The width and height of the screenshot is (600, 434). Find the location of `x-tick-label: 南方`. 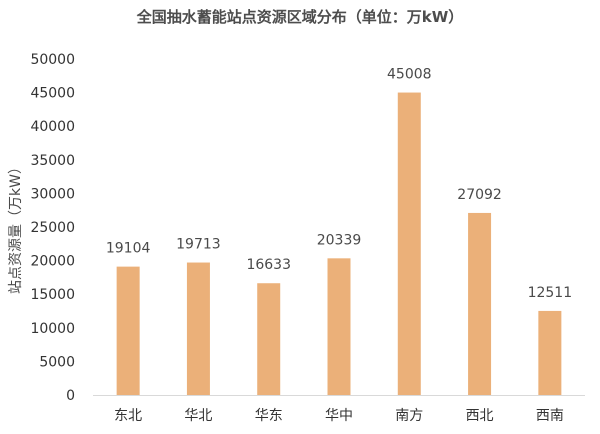

x-tick-label: 南方 is located at coordinates (409, 416).